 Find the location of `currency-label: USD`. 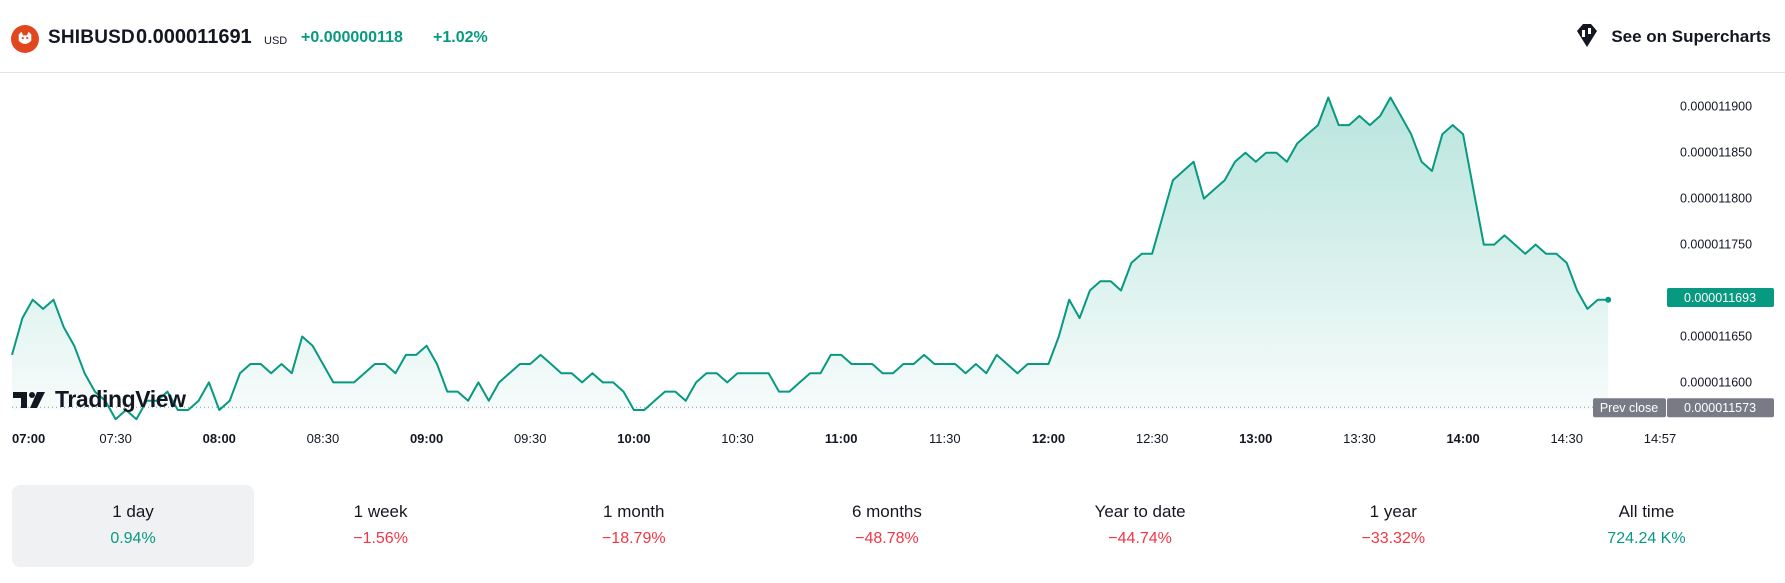

currency-label: USD is located at coordinates (276, 41).